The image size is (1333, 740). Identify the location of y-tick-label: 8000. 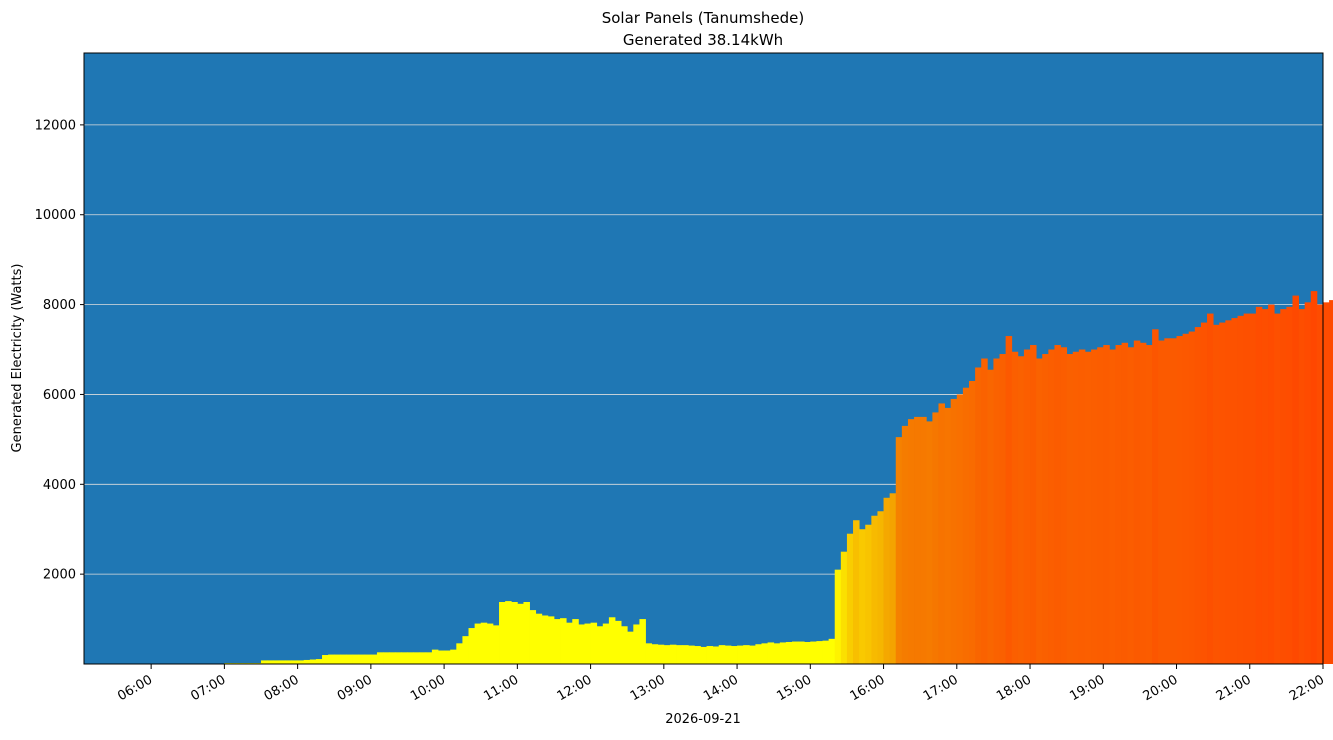
(59, 305).